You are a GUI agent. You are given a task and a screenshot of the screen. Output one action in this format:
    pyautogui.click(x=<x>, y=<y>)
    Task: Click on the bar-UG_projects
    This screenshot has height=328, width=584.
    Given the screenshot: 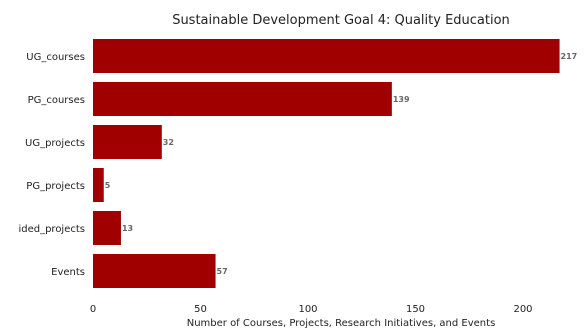 What is the action you would take?
    pyautogui.click(x=127, y=142)
    